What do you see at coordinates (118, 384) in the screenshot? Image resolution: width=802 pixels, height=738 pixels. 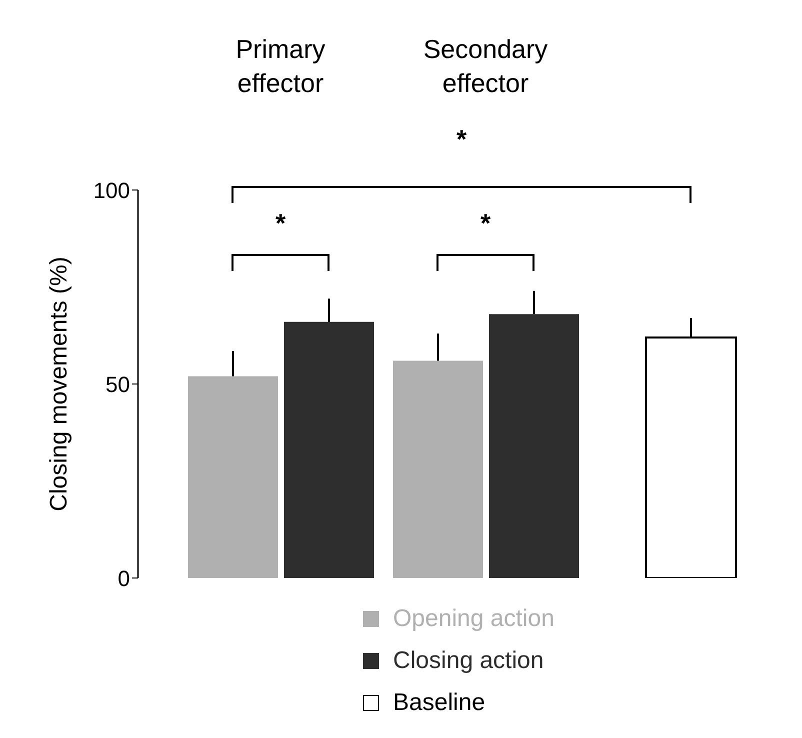 I see `y-tick-label: 50` at bounding box center [118, 384].